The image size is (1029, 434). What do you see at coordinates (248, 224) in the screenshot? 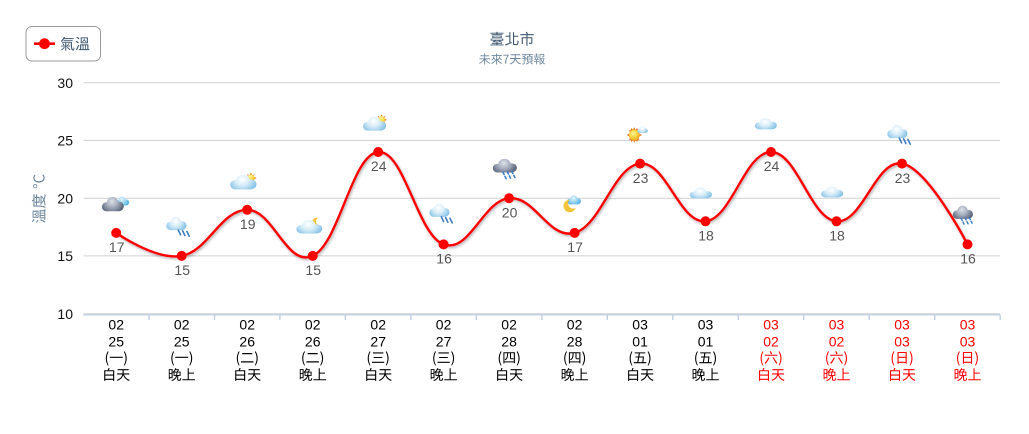
I see `svg-text: 19` at bounding box center [248, 224].